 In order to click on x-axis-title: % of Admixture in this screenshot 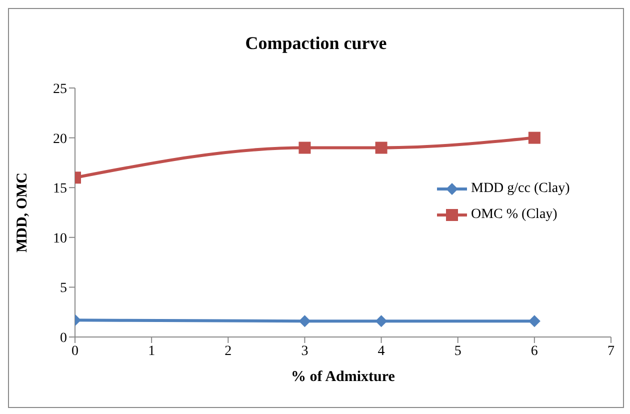, I will do `click(343, 377)`.